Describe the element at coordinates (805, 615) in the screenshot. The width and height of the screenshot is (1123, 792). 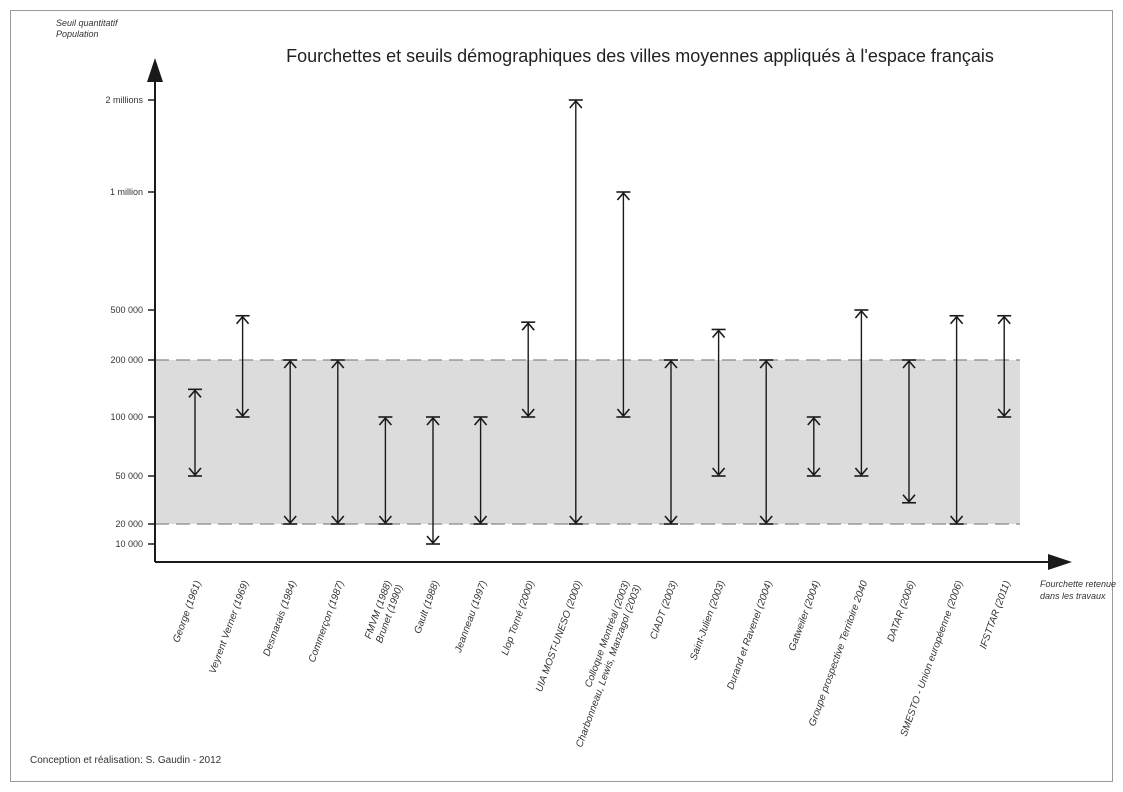
I see `category-label: Gatweiler (2004)` at that location.